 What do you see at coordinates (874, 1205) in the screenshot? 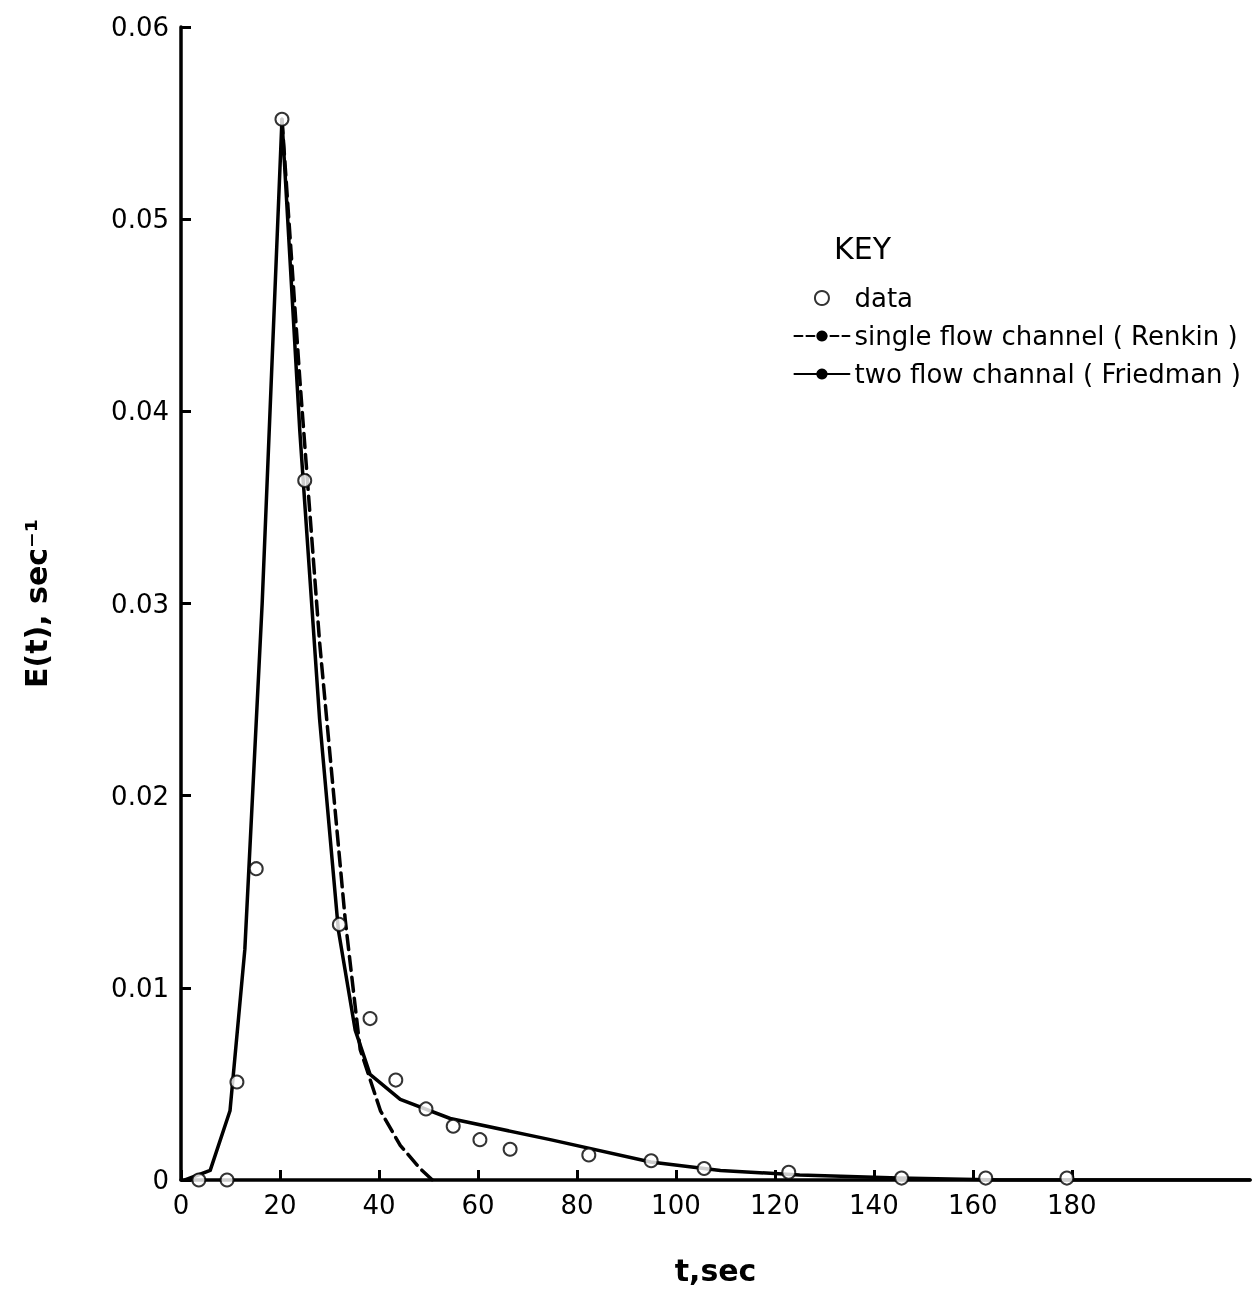
I see `x-tick-label: 140` at bounding box center [874, 1205].